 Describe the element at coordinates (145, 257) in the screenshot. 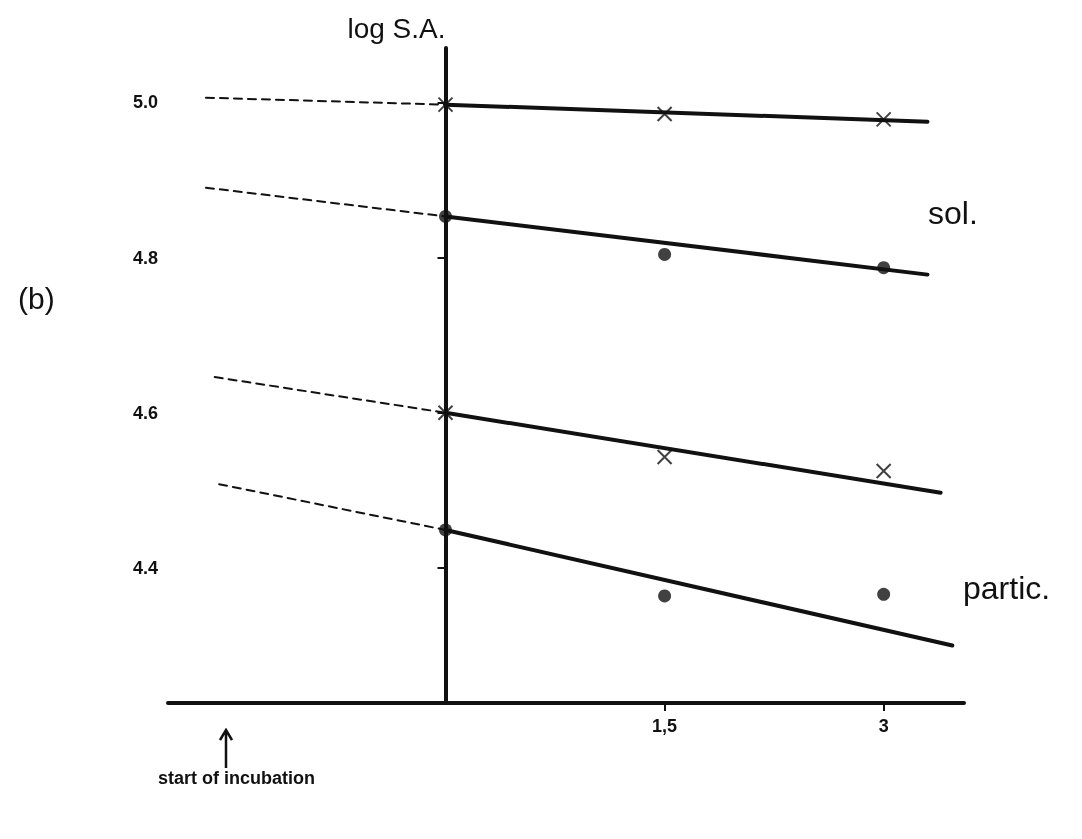

I see `y-tick-label: 4.8` at that location.